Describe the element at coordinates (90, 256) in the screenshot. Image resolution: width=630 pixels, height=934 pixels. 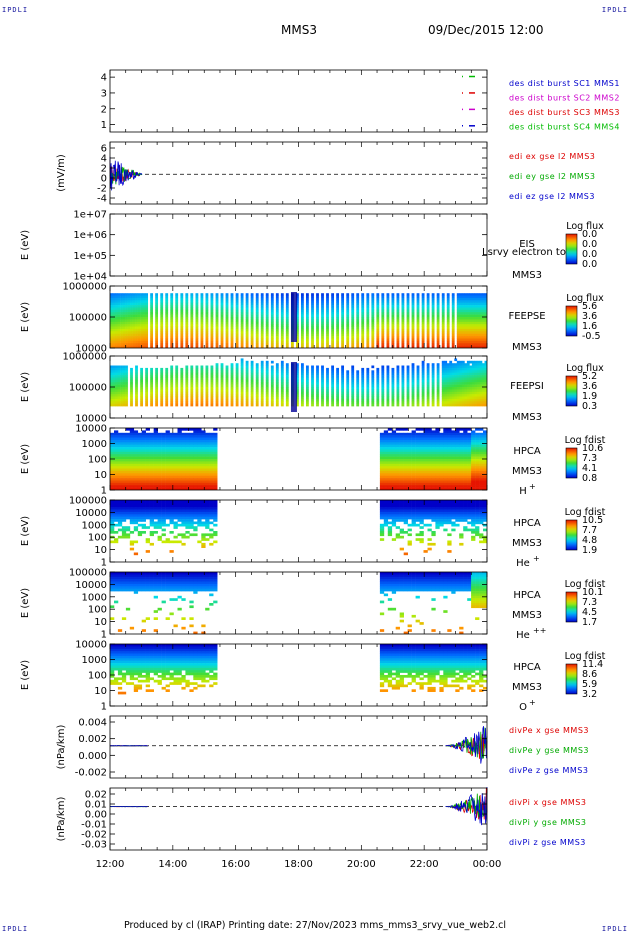
I see `ytick-label: 1e+05` at that location.